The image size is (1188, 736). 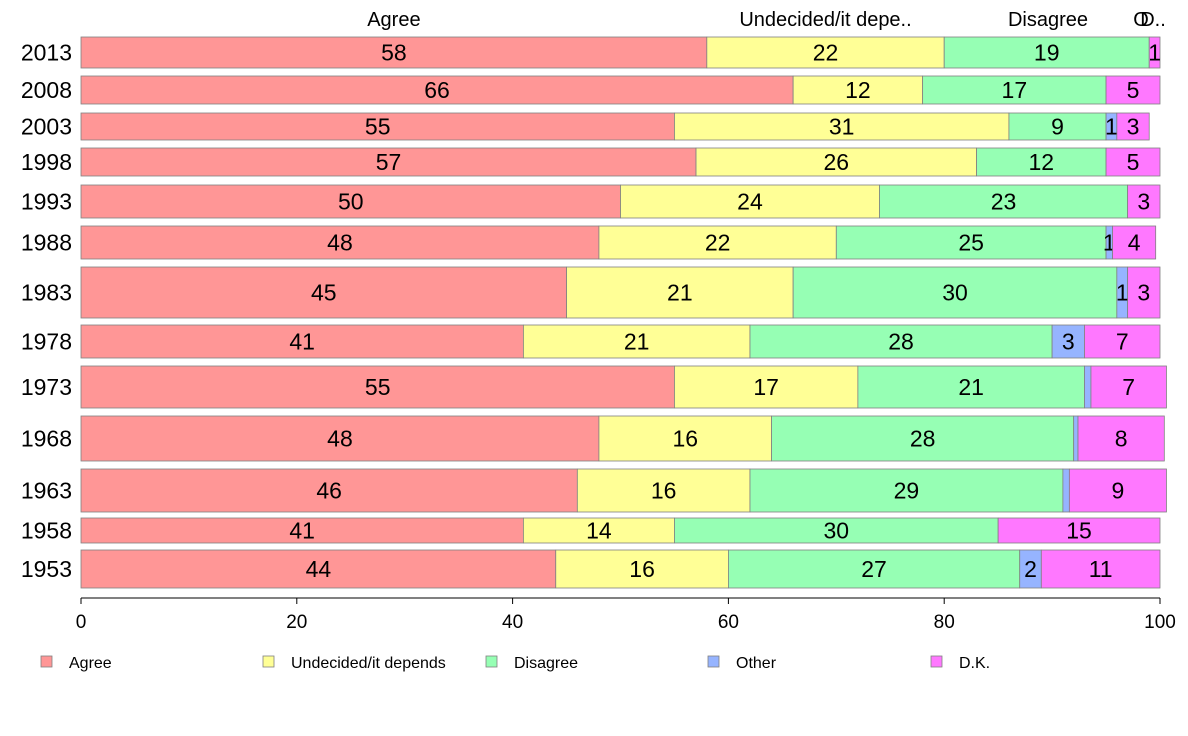 I want to click on data-label: 12, so click(x=1042, y=162).